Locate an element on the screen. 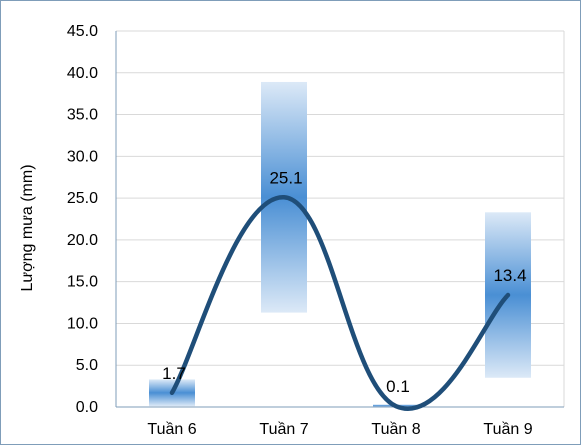  x-tick-label: Tuần 7 is located at coordinates (283, 429).